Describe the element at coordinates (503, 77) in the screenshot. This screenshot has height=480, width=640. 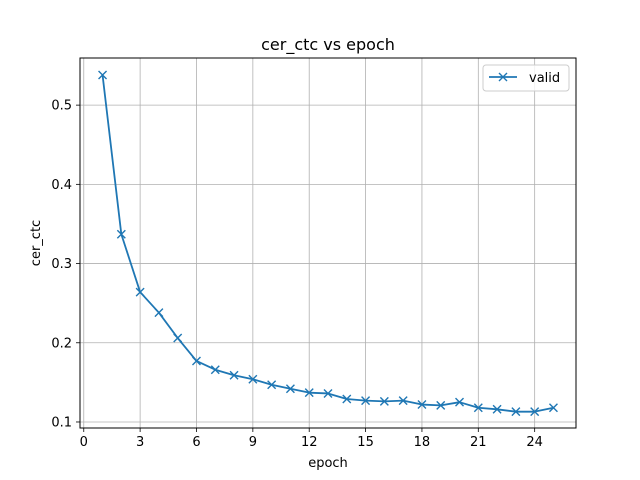
I see `legend-x-marker-icon` at that location.